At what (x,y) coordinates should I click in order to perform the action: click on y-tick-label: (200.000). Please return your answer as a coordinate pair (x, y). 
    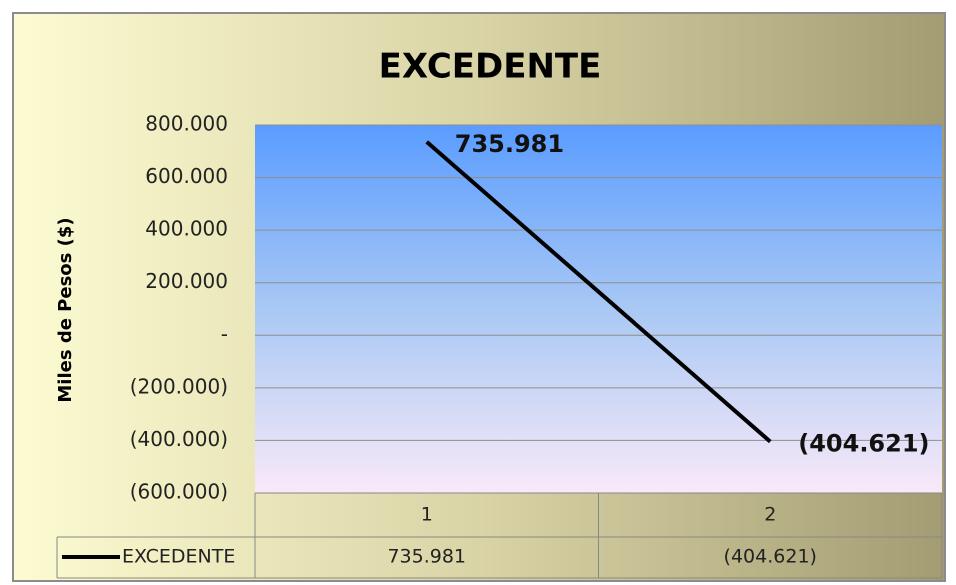
    Looking at the image, I should click on (179, 386).